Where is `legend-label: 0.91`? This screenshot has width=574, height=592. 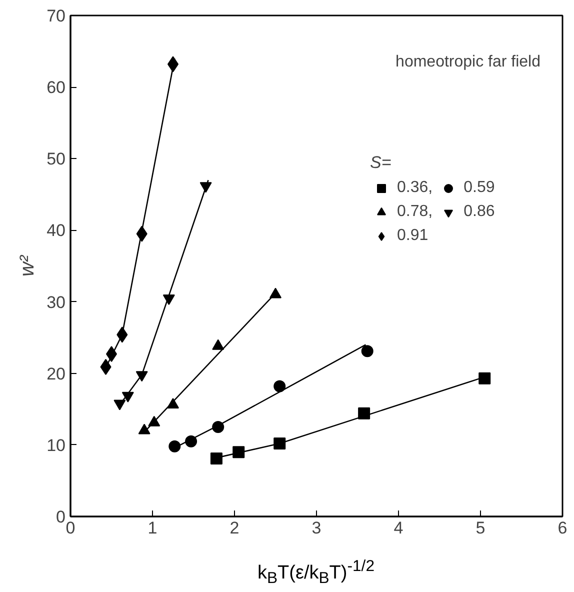 legend-label: 0.91 is located at coordinates (412, 236).